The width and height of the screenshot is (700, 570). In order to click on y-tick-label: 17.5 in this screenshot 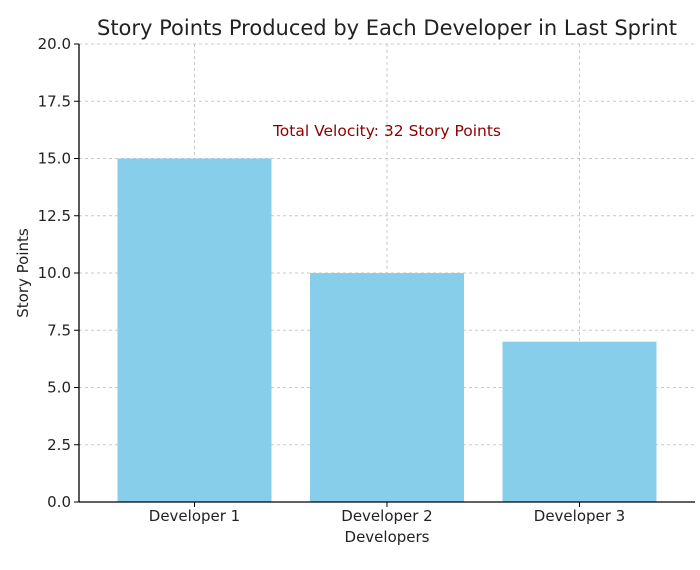, I will do `click(54, 101)`.